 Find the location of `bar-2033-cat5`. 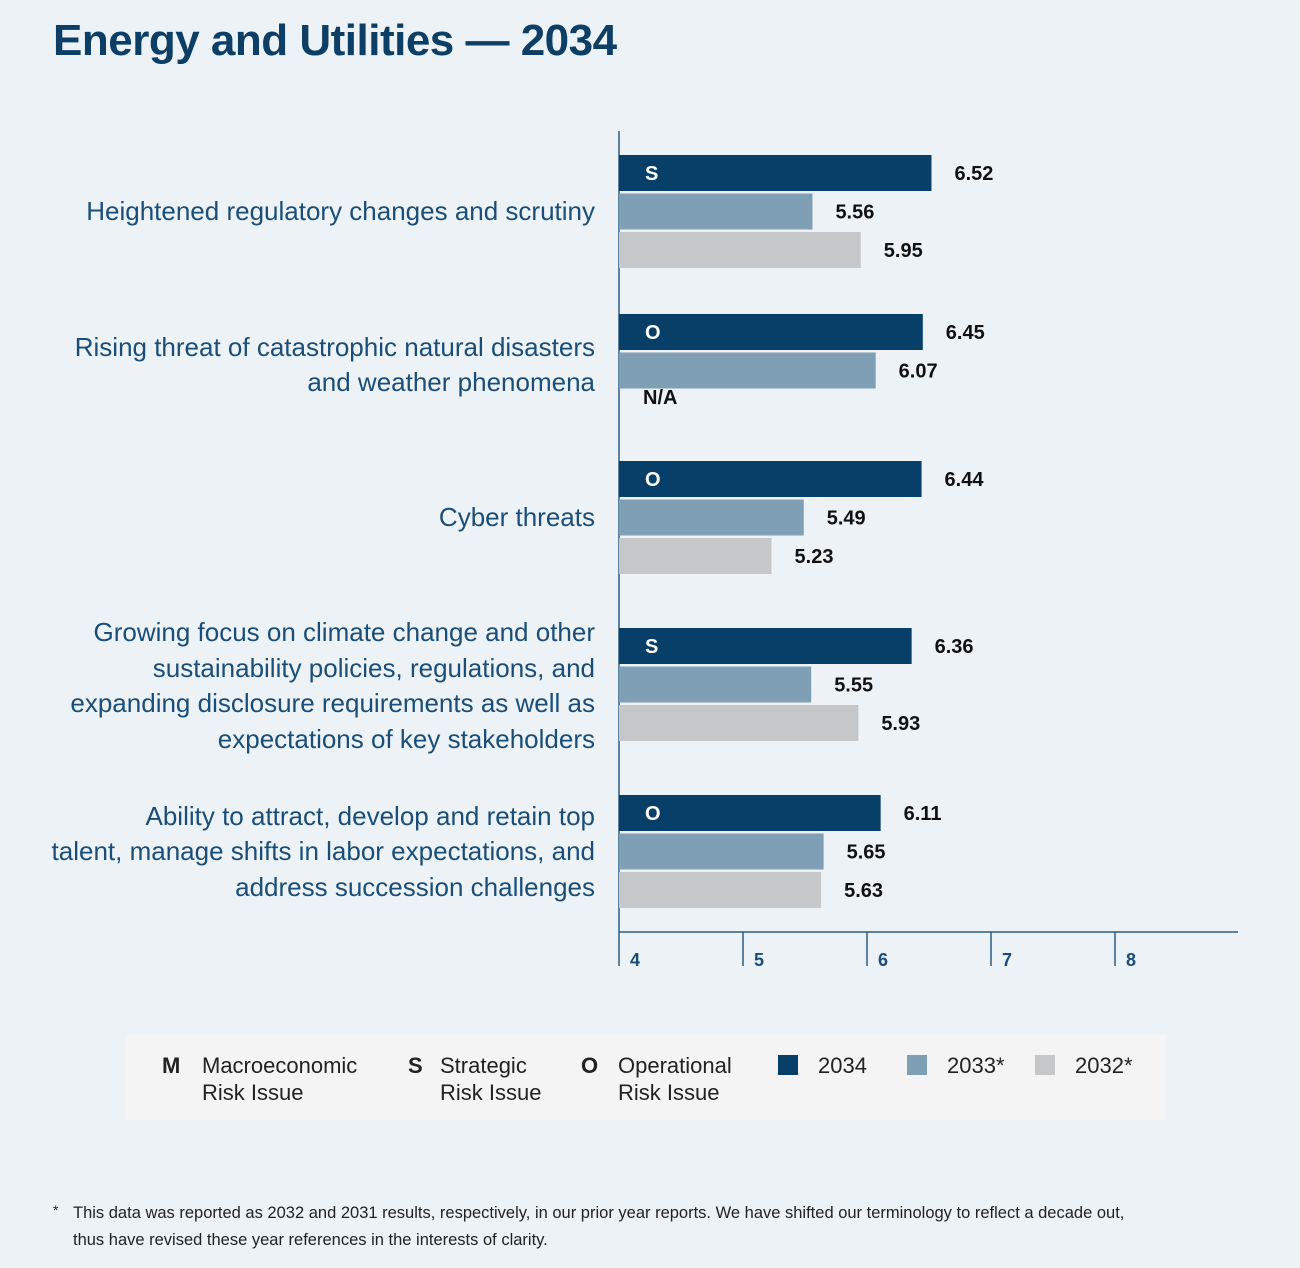

bar-2033-cat5 is located at coordinates (721, 851).